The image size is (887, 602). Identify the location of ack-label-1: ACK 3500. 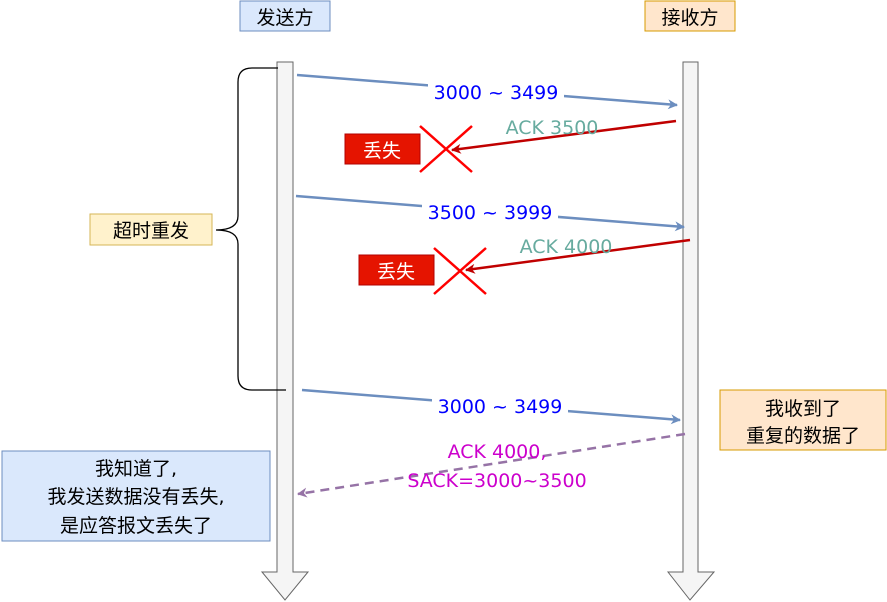
(552, 128).